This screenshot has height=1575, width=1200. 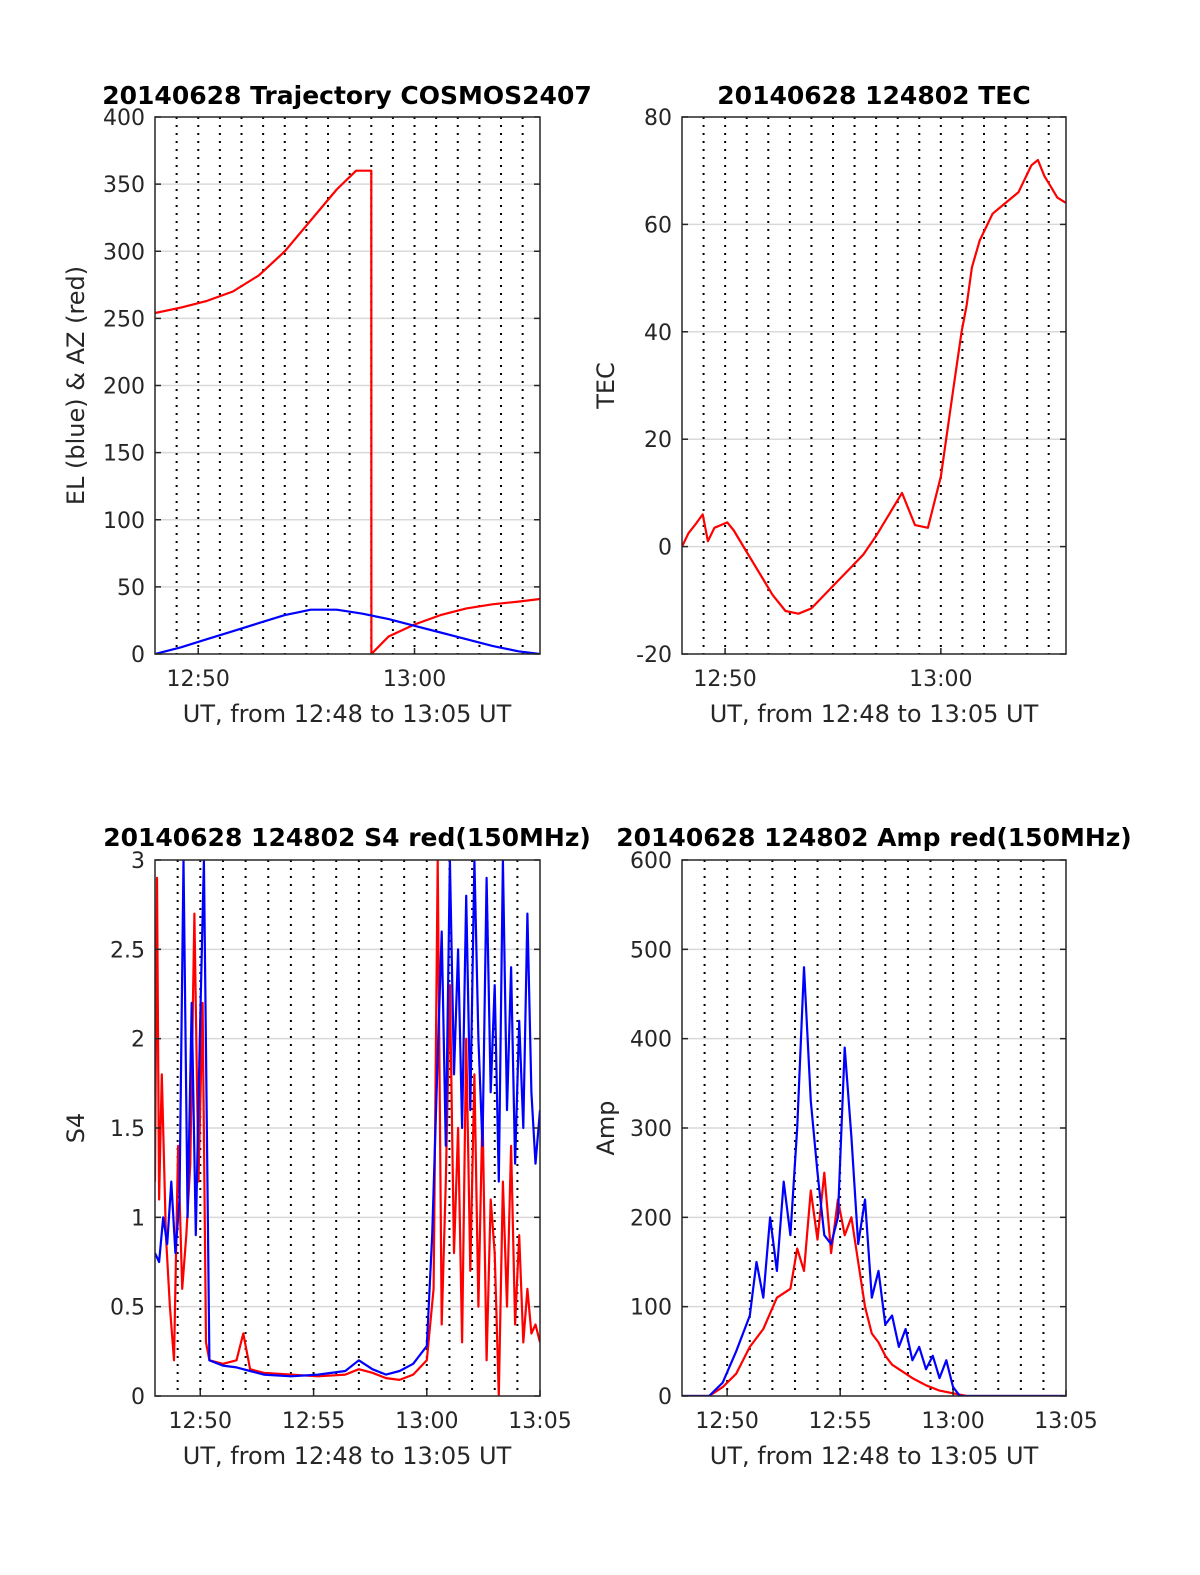 I want to click on chart-title: 20140628 Trajectory COSMOS2407, so click(x=347, y=95).